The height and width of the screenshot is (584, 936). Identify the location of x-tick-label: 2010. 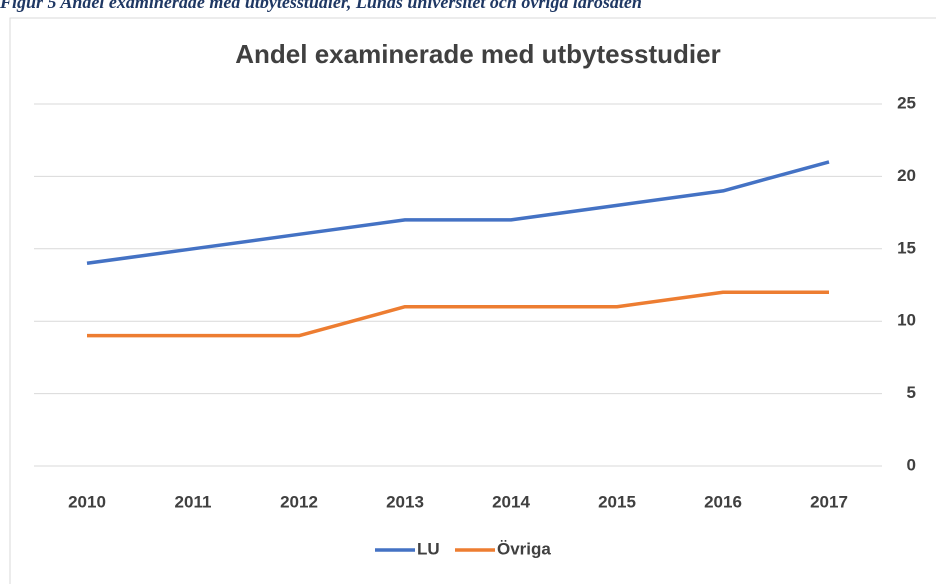
(87, 501).